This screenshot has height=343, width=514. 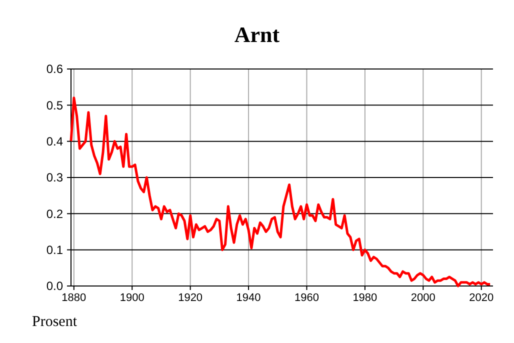 What do you see at coordinates (481, 298) in the screenshot?
I see `x-tick-label: 2020` at bounding box center [481, 298].